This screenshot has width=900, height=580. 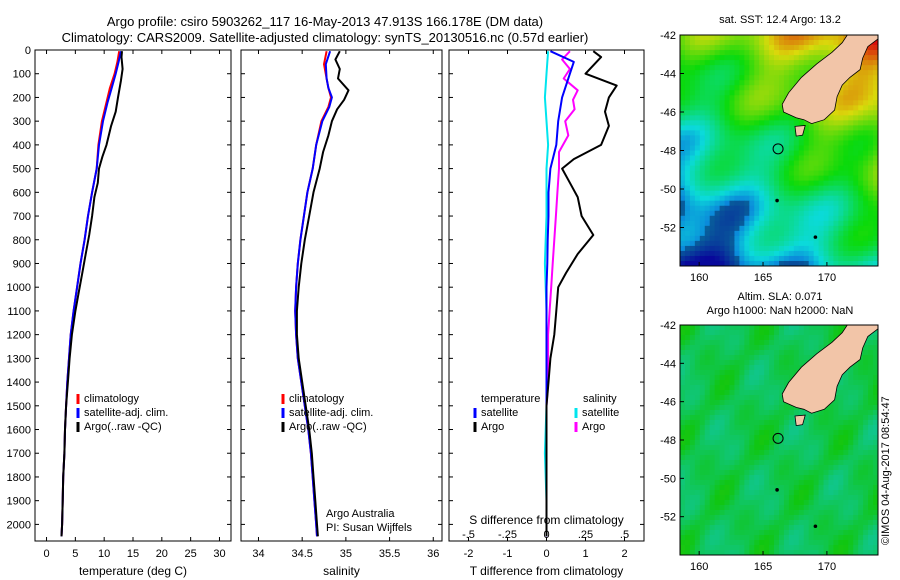 I want to click on map-x-tick-label: 160, so click(x=699, y=567).